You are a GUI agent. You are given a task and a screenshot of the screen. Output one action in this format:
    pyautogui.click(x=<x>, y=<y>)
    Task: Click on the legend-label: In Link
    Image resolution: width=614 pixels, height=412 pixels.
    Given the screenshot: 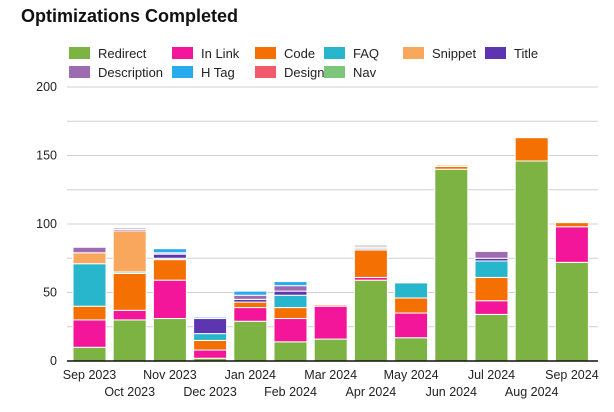 What is the action you would take?
    pyautogui.click(x=220, y=53)
    